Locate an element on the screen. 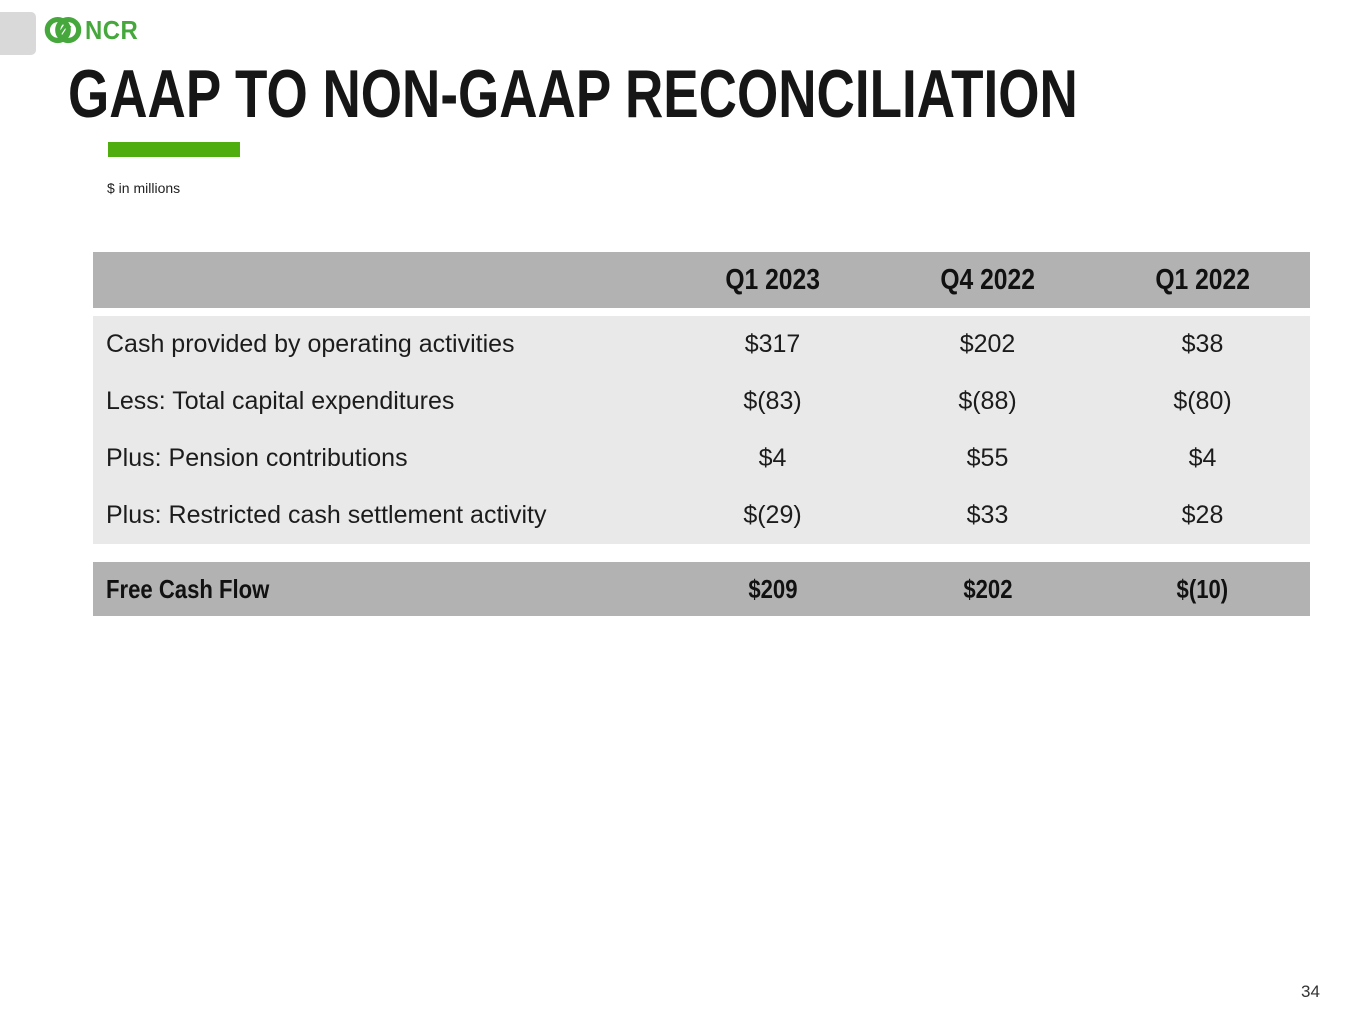 The height and width of the screenshot is (1024, 1365). total-row-label: Free Cash Flow is located at coordinates (379, 589).